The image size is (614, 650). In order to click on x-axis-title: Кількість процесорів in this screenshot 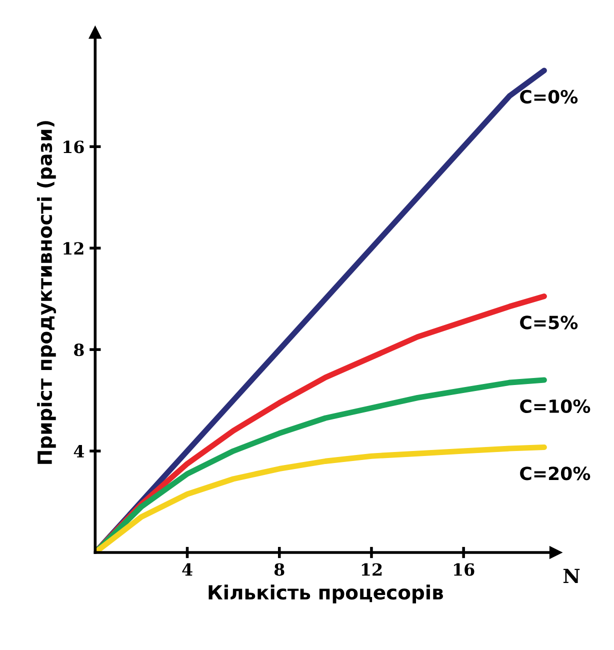, I will do `click(326, 594)`.